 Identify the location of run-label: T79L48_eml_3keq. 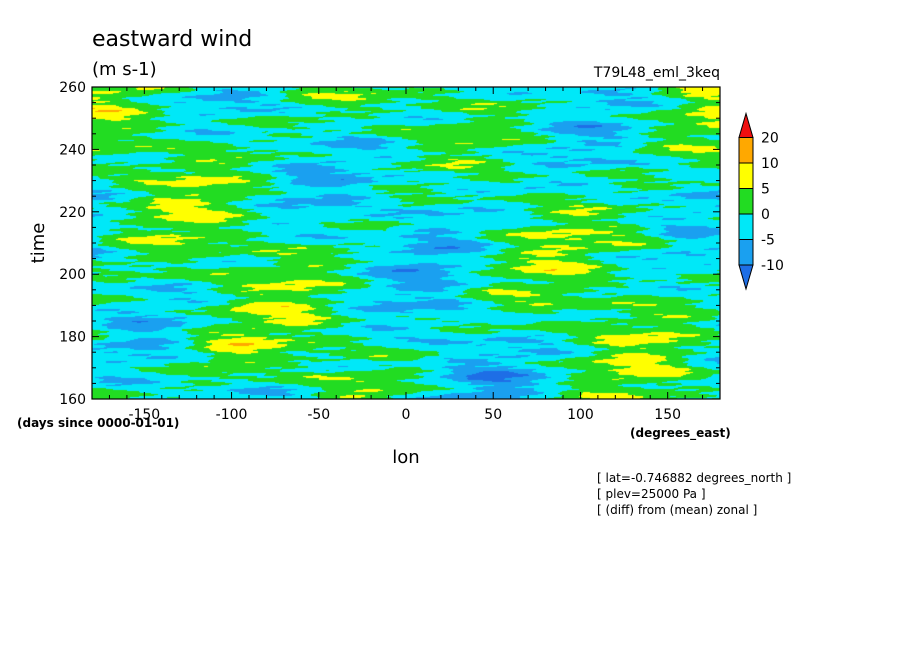
(656, 73).